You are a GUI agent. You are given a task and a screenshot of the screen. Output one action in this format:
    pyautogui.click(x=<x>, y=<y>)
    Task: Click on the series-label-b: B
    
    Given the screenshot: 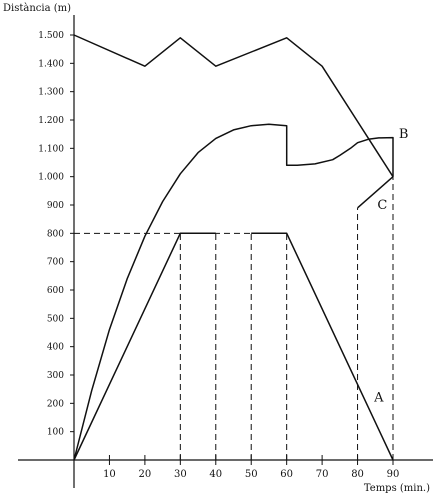 What is the action you would take?
    pyautogui.click(x=404, y=134)
    